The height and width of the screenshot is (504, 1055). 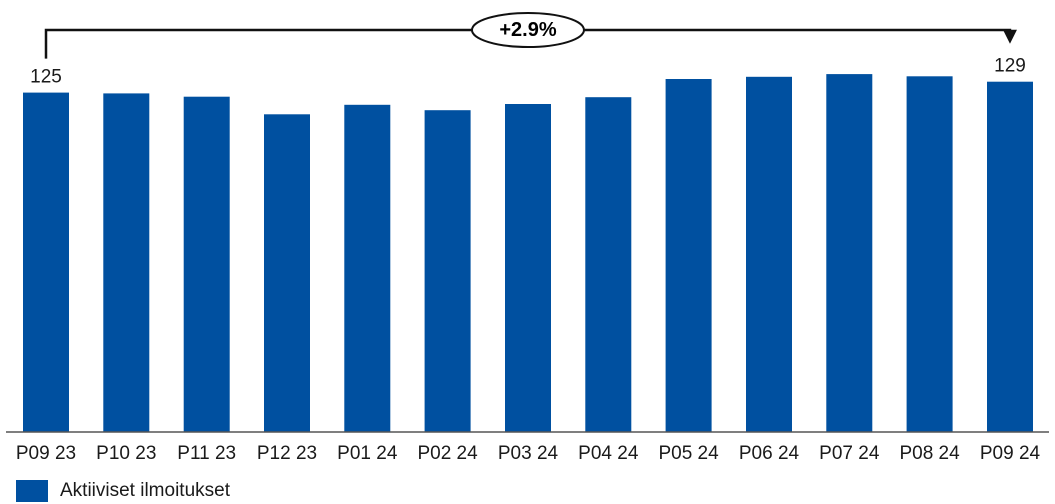 What do you see at coordinates (367, 453) in the screenshot?
I see `x-tick-label: P01 24` at bounding box center [367, 453].